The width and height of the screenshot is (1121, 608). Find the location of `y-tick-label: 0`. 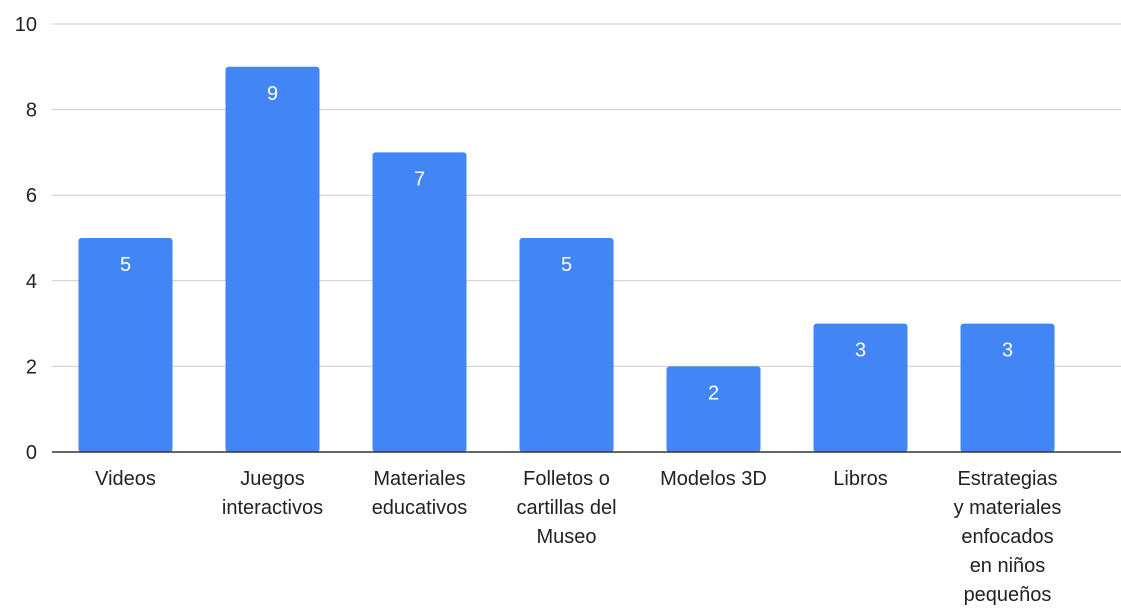

y-tick-label: 0 is located at coordinates (31, 453).